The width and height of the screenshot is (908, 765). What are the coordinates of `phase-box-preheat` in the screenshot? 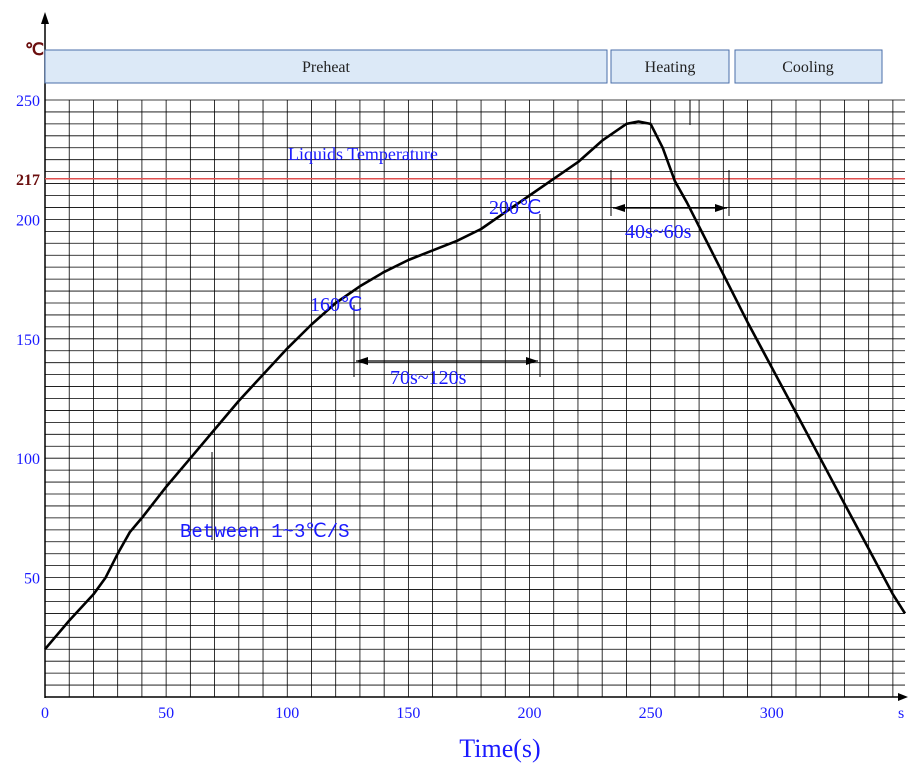 It's located at (326, 66).